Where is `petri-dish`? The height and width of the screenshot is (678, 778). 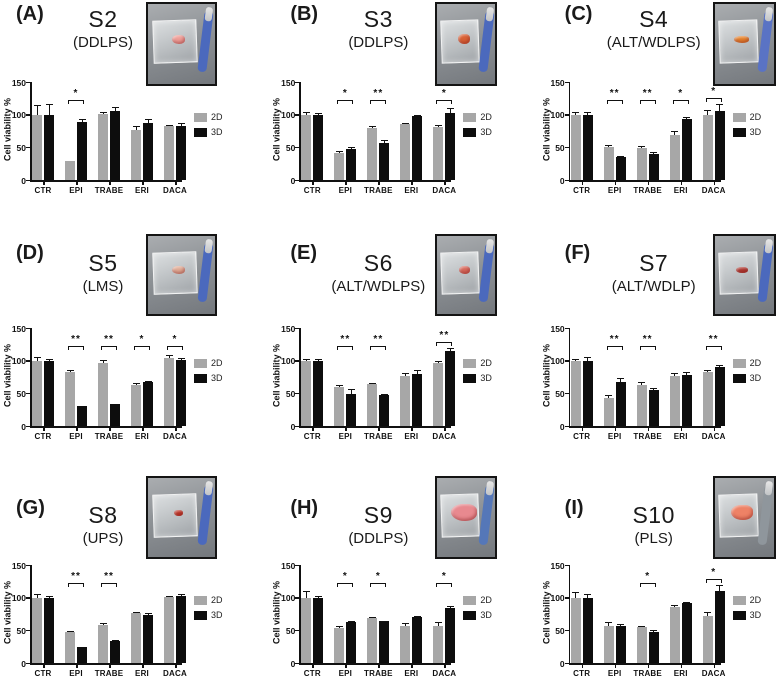
petri-dish is located at coordinates (738, 272).